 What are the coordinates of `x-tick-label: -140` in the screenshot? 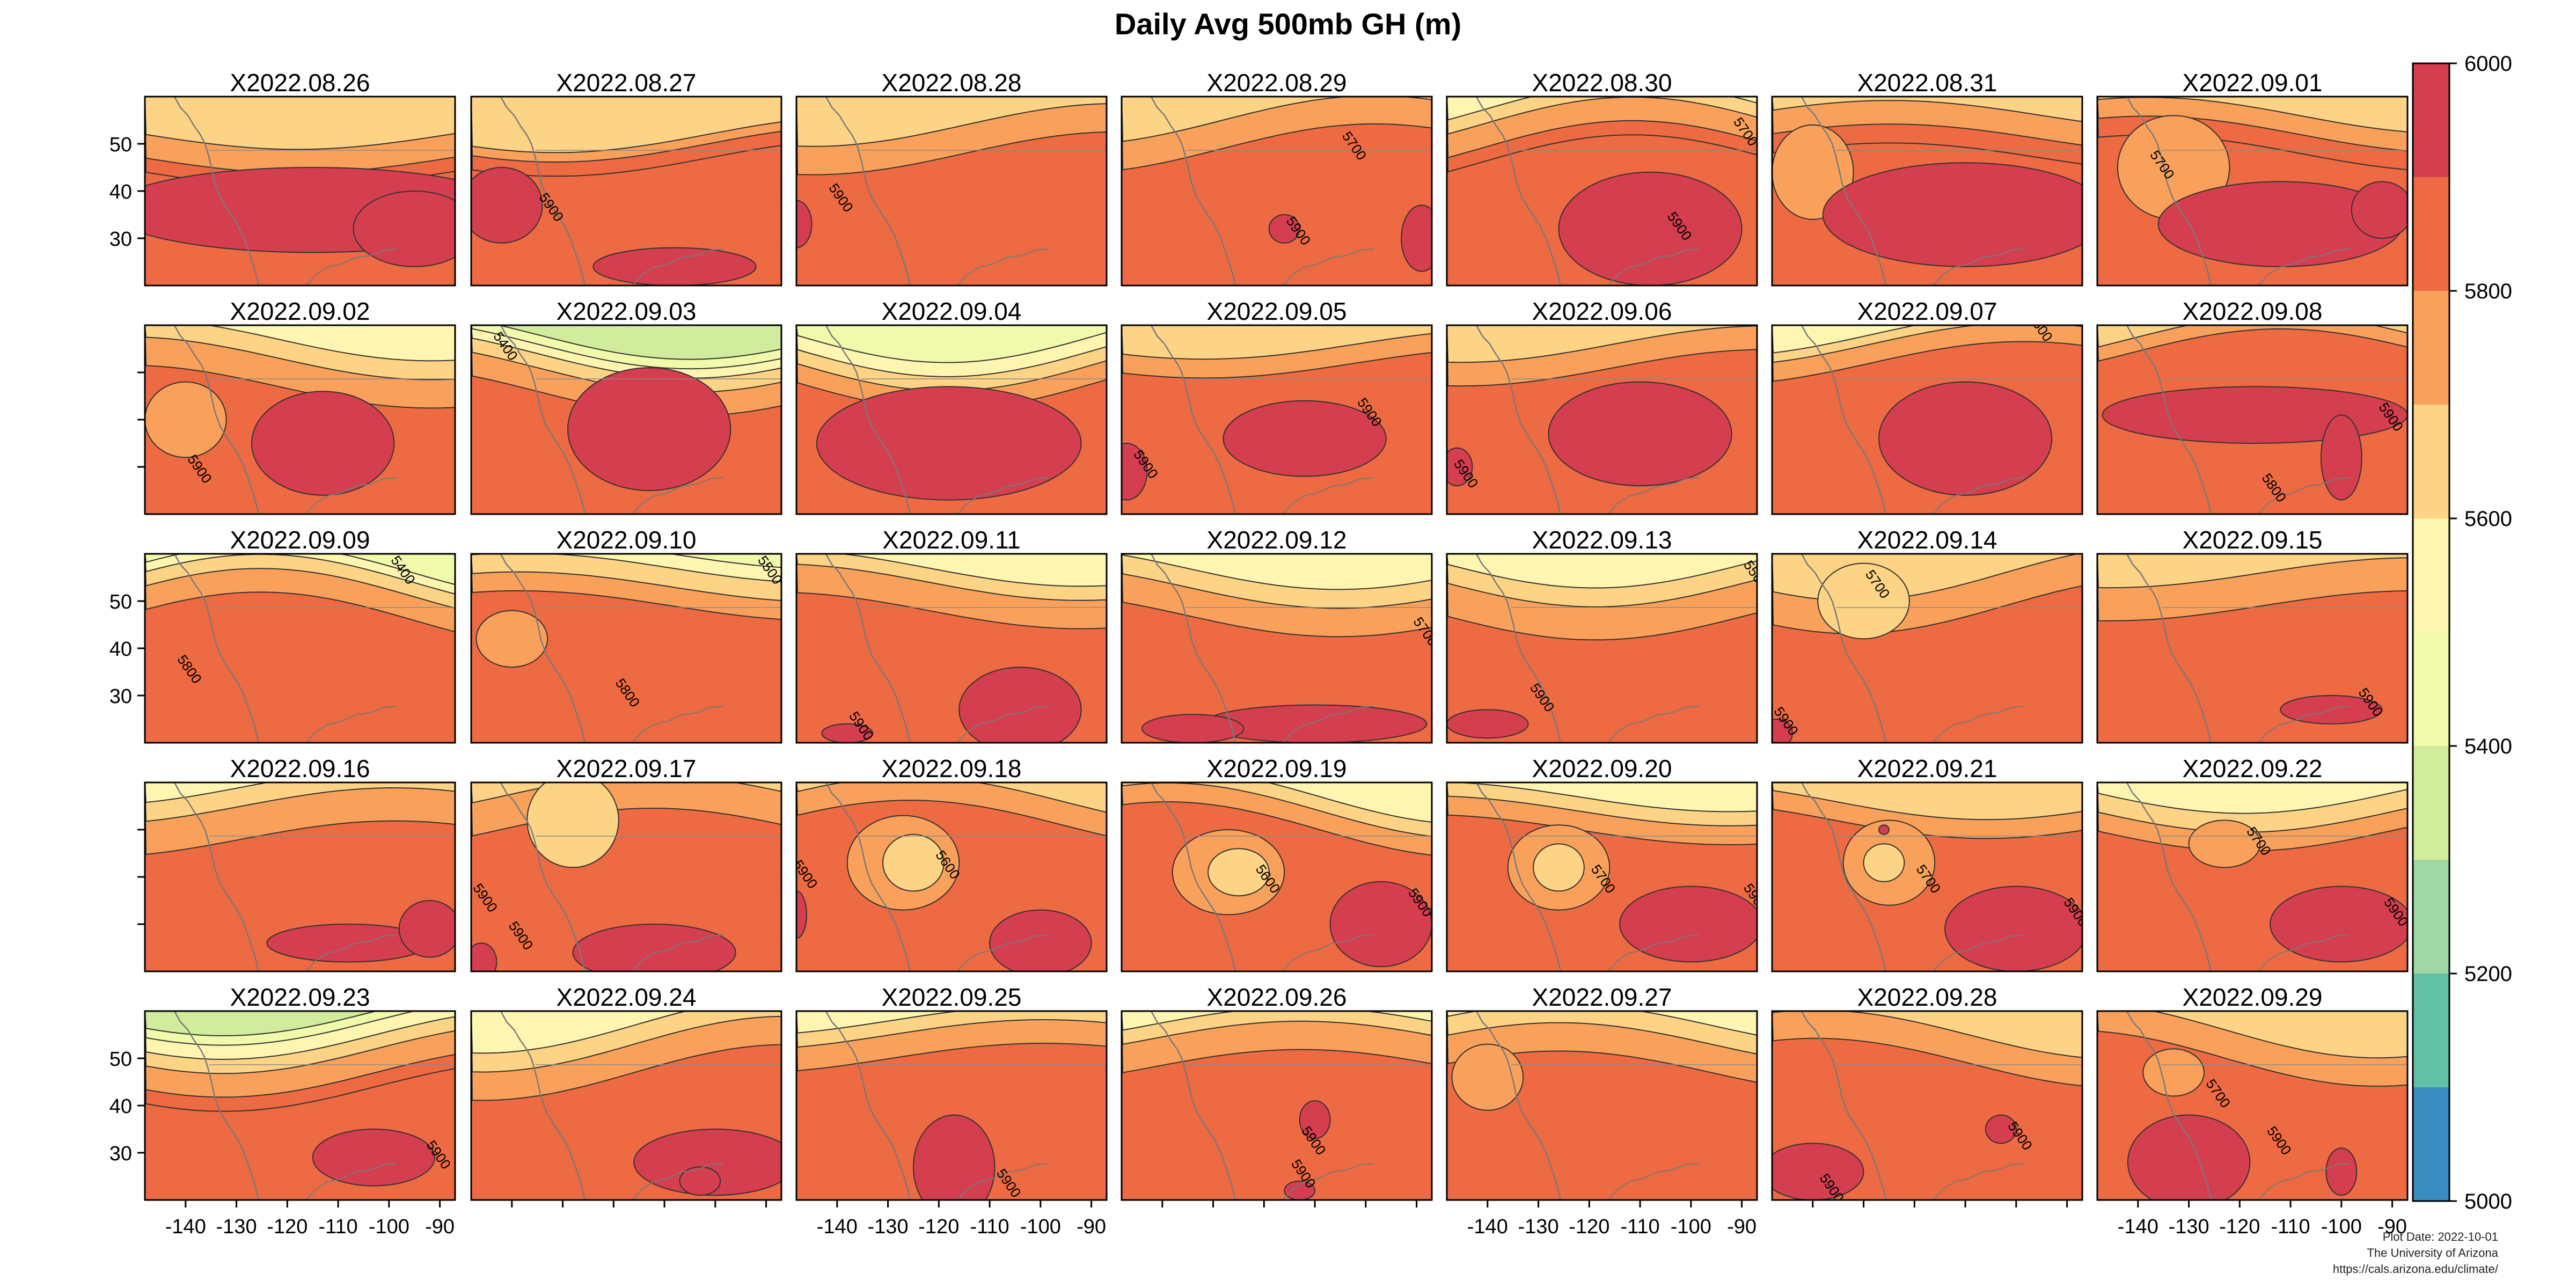 It's located at (1487, 1227).